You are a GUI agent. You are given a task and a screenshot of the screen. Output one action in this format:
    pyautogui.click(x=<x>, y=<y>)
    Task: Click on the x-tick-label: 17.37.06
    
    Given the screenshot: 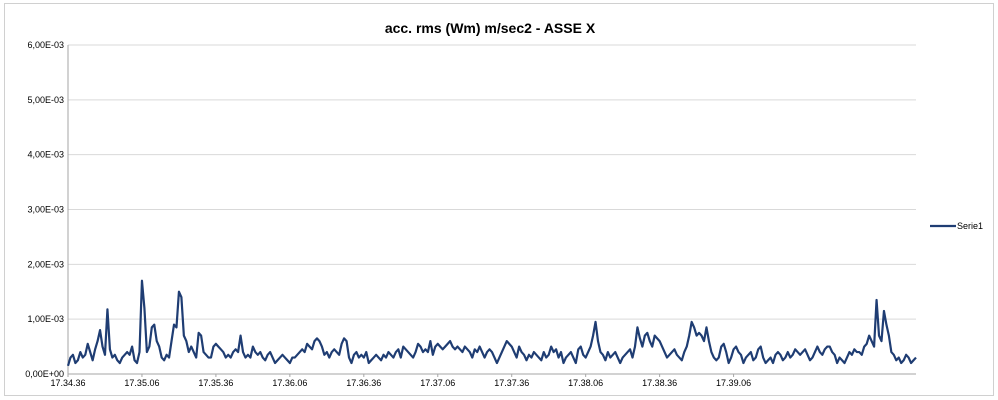 What is the action you would take?
    pyautogui.click(x=437, y=383)
    